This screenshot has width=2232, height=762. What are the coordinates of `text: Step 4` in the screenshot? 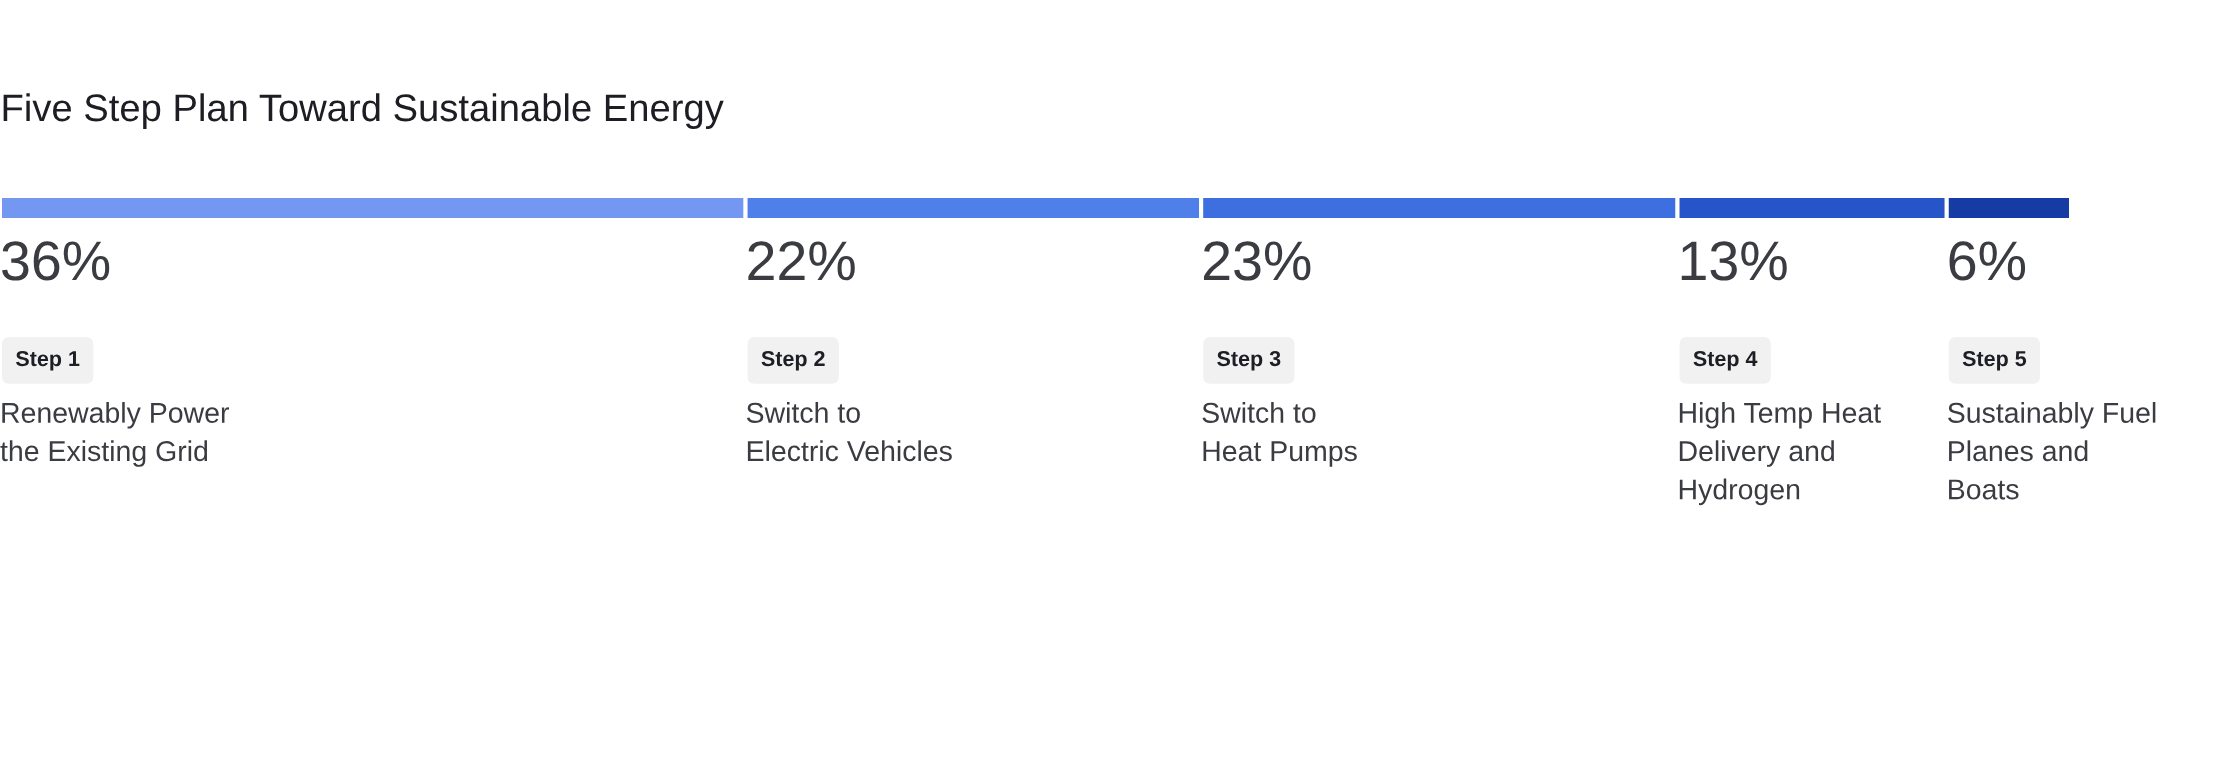 It's located at (1725, 360).